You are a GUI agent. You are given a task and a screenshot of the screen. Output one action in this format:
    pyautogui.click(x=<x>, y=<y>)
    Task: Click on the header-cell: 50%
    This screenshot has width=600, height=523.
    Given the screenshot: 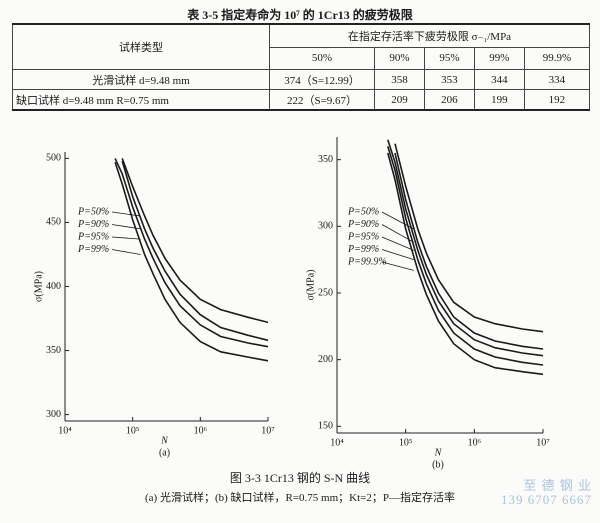 What is the action you would take?
    pyautogui.click(x=322, y=58)
    